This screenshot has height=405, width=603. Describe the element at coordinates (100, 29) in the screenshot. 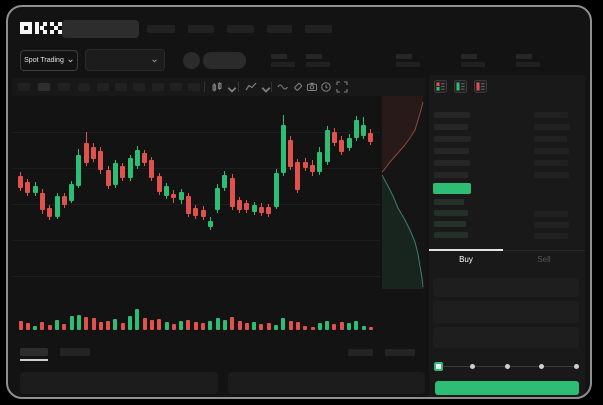

I see `search-input` at that location.